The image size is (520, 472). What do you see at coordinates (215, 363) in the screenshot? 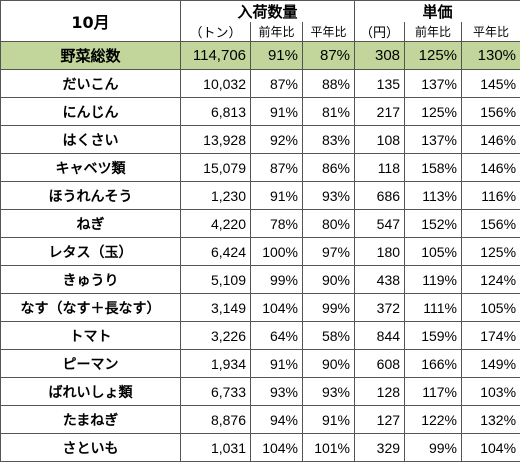
I see `item-qty: 1,934` at bounding box center [215, 363].